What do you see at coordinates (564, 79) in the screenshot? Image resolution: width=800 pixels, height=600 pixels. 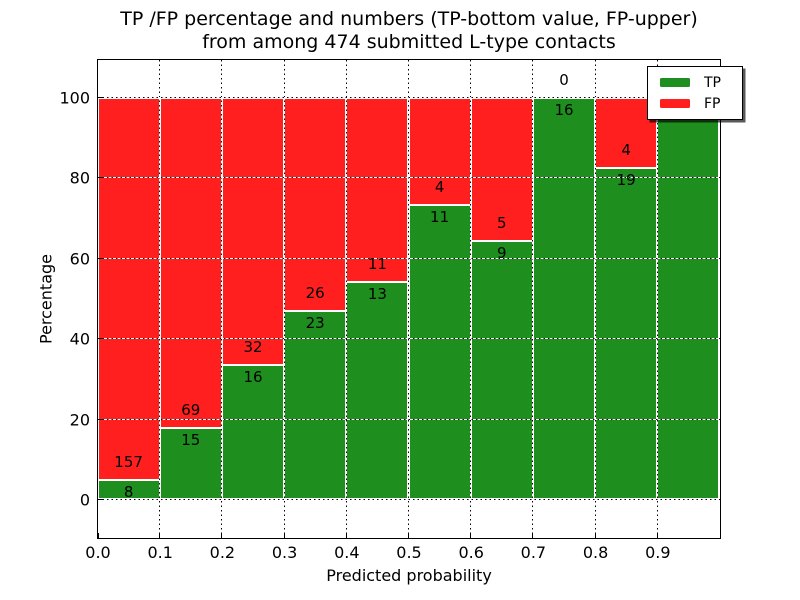 I see `bar-fp-count-label: 0` at bounding box center [564, 79].